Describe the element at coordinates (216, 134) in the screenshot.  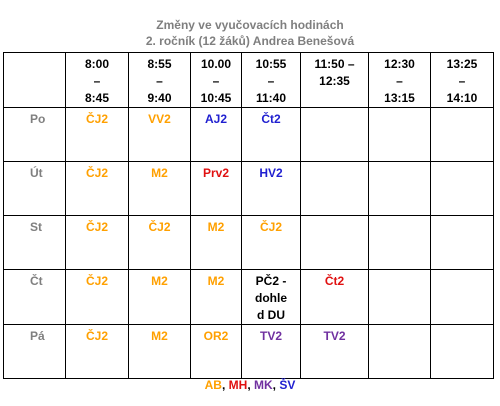
I see `lesson-cell: AJ2` at that location.